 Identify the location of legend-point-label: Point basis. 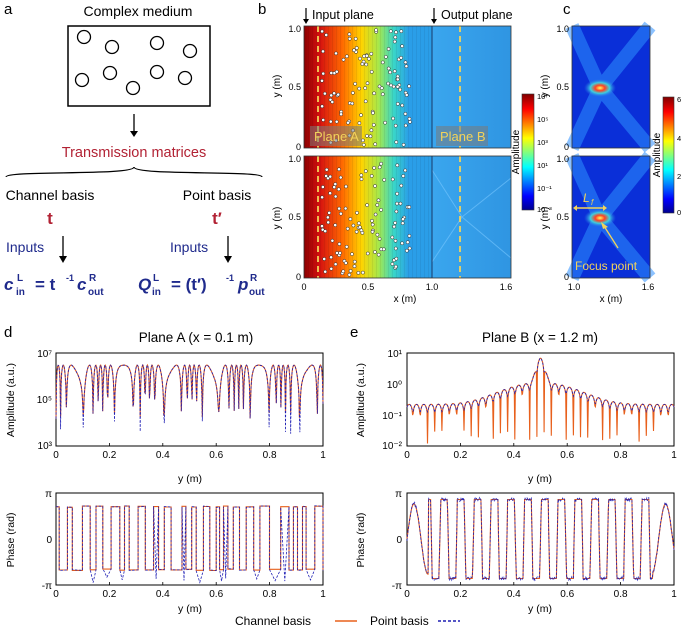
(399, 621).